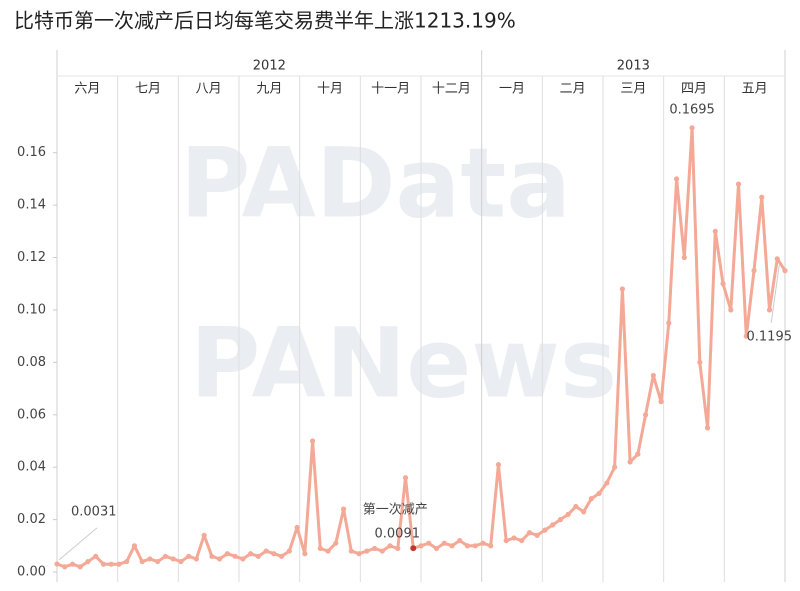 The width and height of the screenshot is (800, 591). Describe the element at coordinates (694, 89) in the screenshot. I see `month-label: 四月` at that location.